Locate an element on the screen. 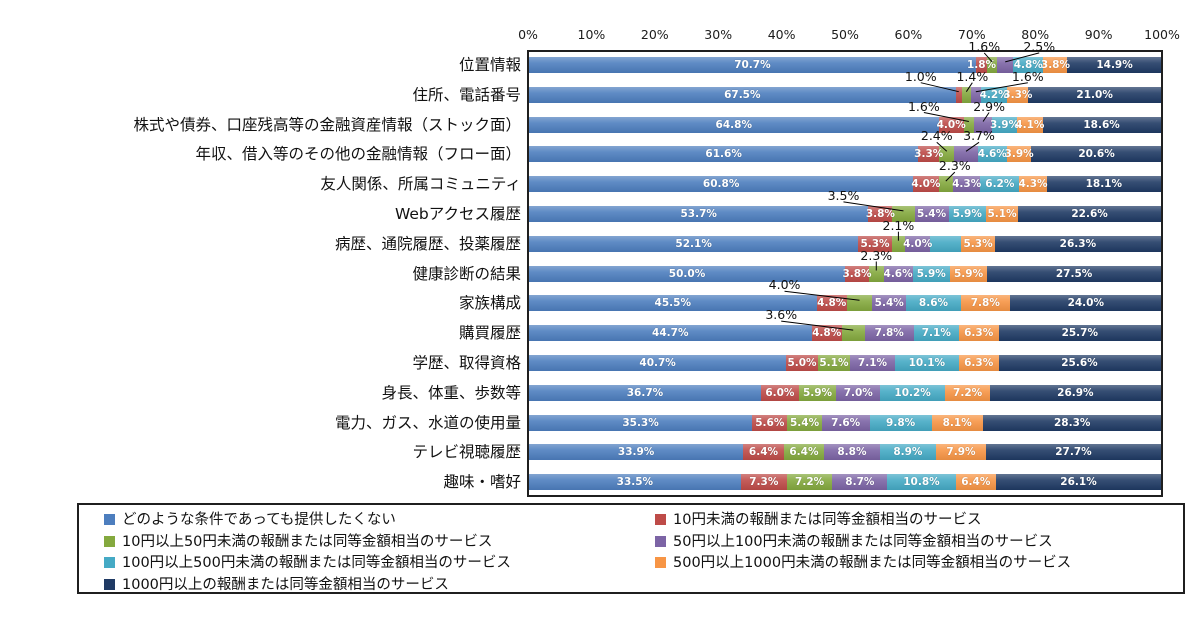 This screenshot has height=630, width=1200. legend-label: 50円以上100円未満の報酬または同等金額相当のサービス is located at coordinates (863, 541).